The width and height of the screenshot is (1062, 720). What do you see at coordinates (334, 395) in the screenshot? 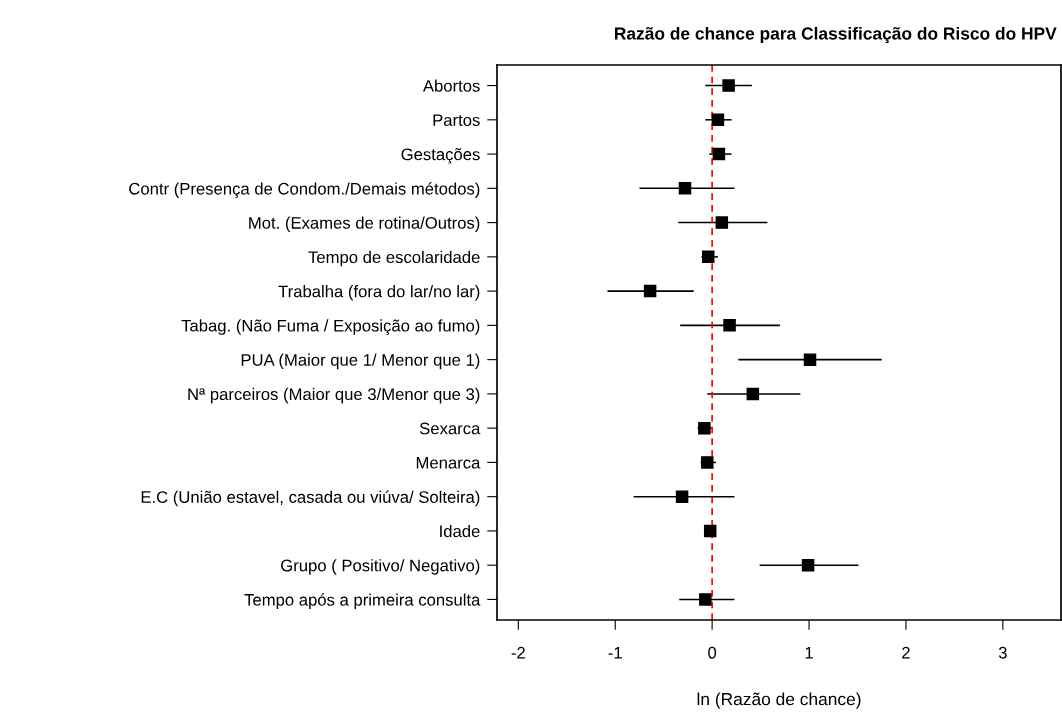
I see `y-tick-label: Nª parceiros (Maior que 3/Menor que 3)` at bounding box center [334, 395].